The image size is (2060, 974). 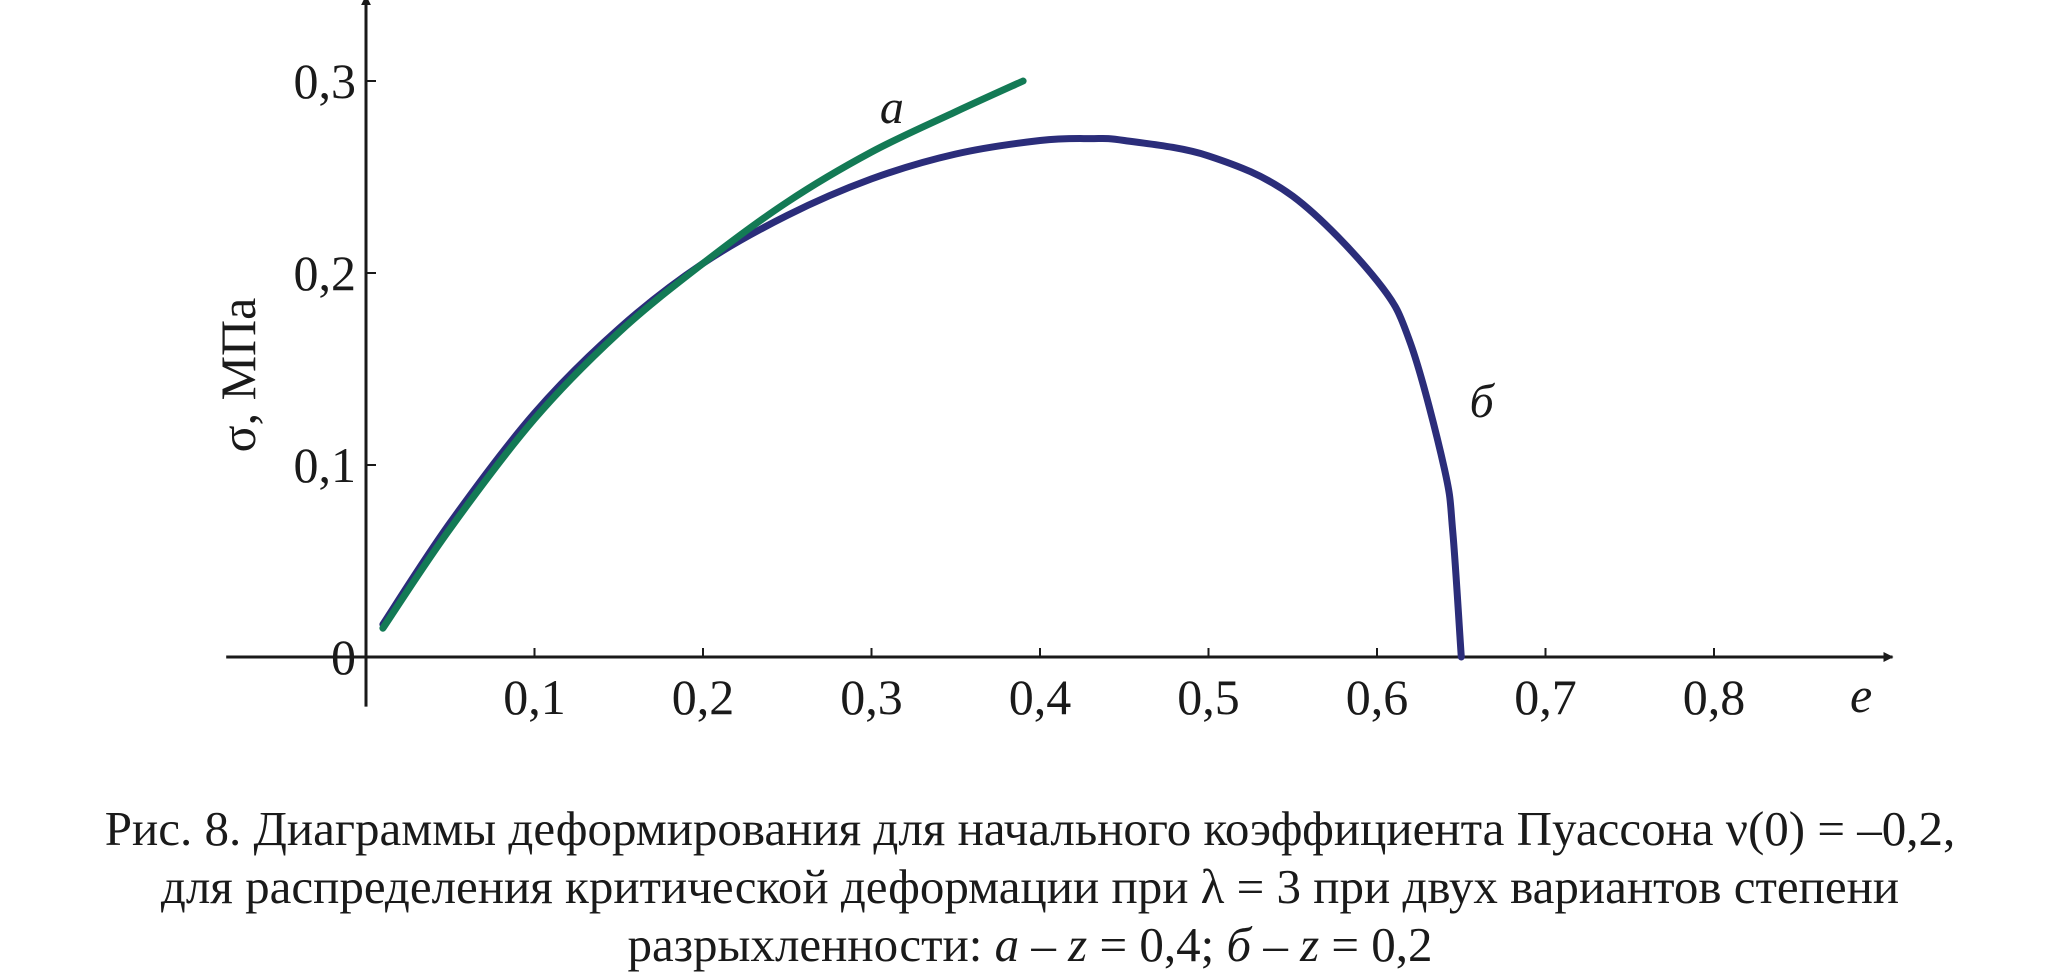 I want to click on x-tick-label: 0,7, so click(x=1545, y=697).